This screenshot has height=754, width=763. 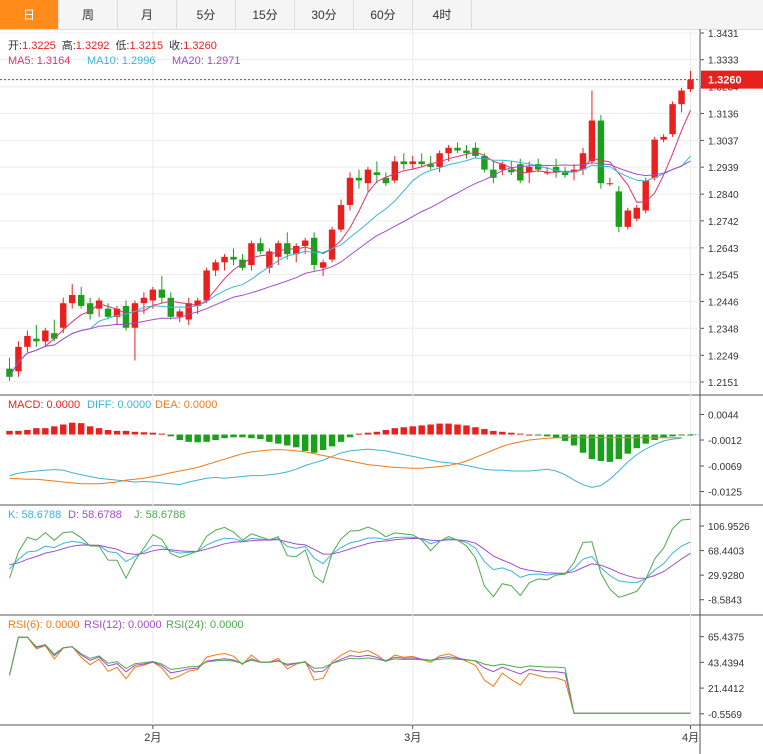 What do you see at coordinates (723, 222) in the screenshot?
I see `y-tick-label: 1.2742` at bounding box center [723, 222].